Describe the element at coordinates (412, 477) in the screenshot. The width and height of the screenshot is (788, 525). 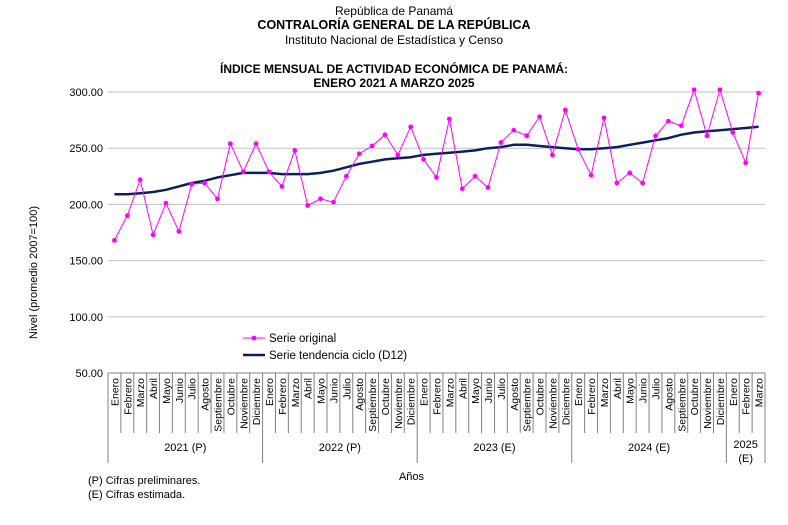
I see `x-axis-label: Años` at that location.